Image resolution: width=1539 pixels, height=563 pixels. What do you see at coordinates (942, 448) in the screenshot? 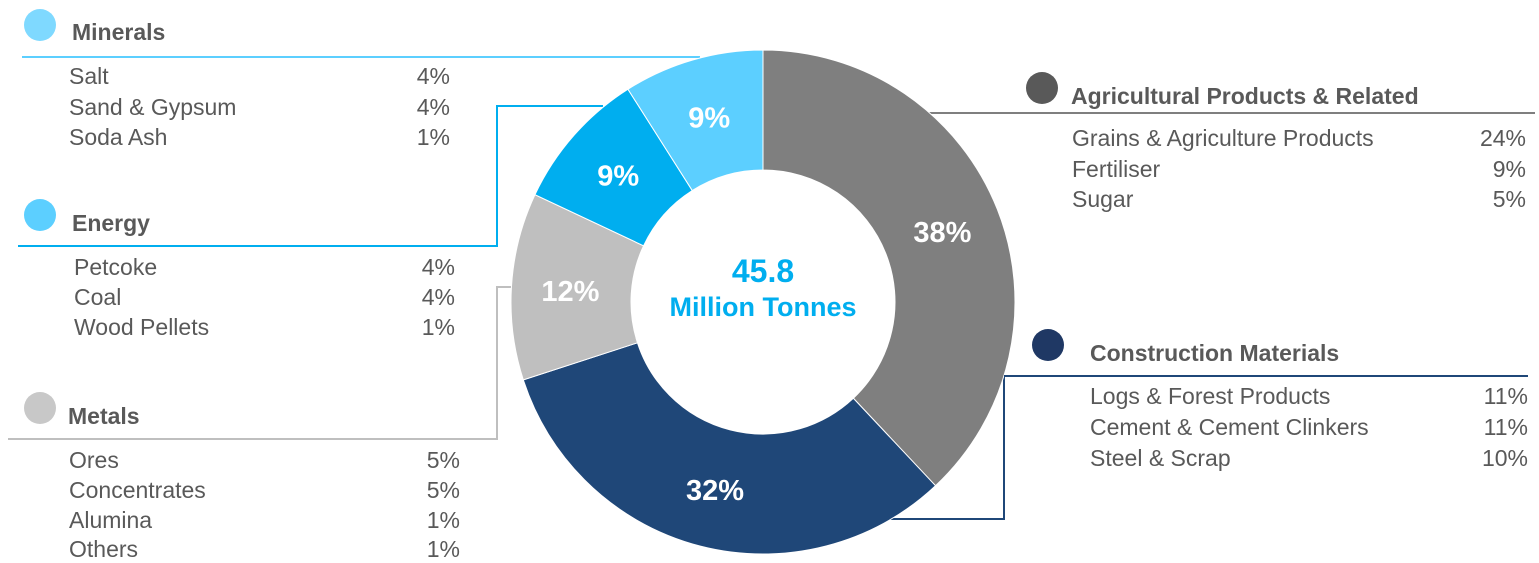
I see `construction-connector` at bounding box center [942, 448].